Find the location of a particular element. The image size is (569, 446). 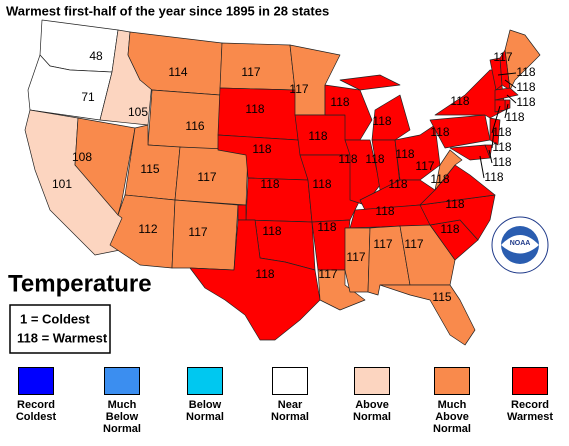

state-value: 71 is located at coordinates (88, 97).